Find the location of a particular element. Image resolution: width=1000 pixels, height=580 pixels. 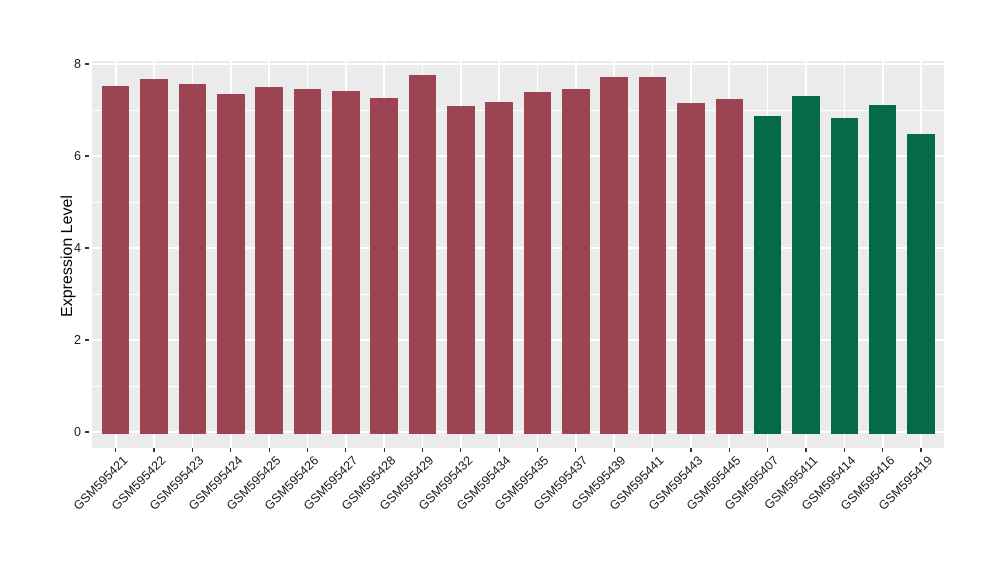

y-tick-label: 6 is located at coordinates (77, 156).